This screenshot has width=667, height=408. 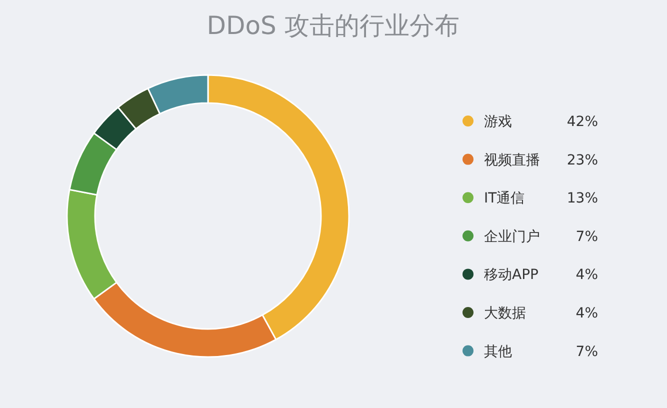 What do you see at coordinates (582, 122) in the screenshot?
I see `data-label: 42%` at bounding box center [582, 122].